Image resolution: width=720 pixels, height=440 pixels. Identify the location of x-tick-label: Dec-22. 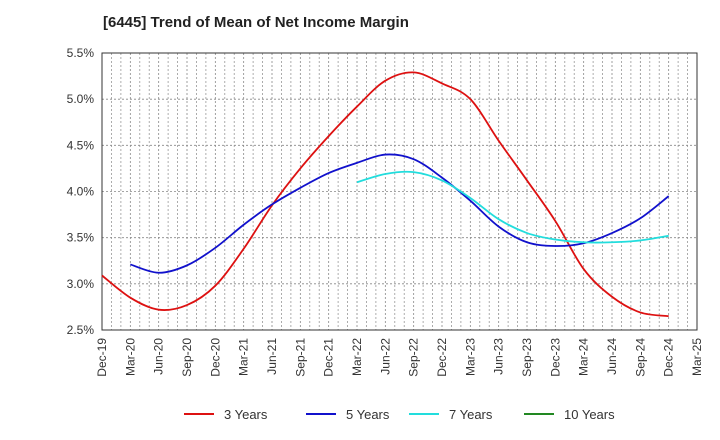
(442, 357).